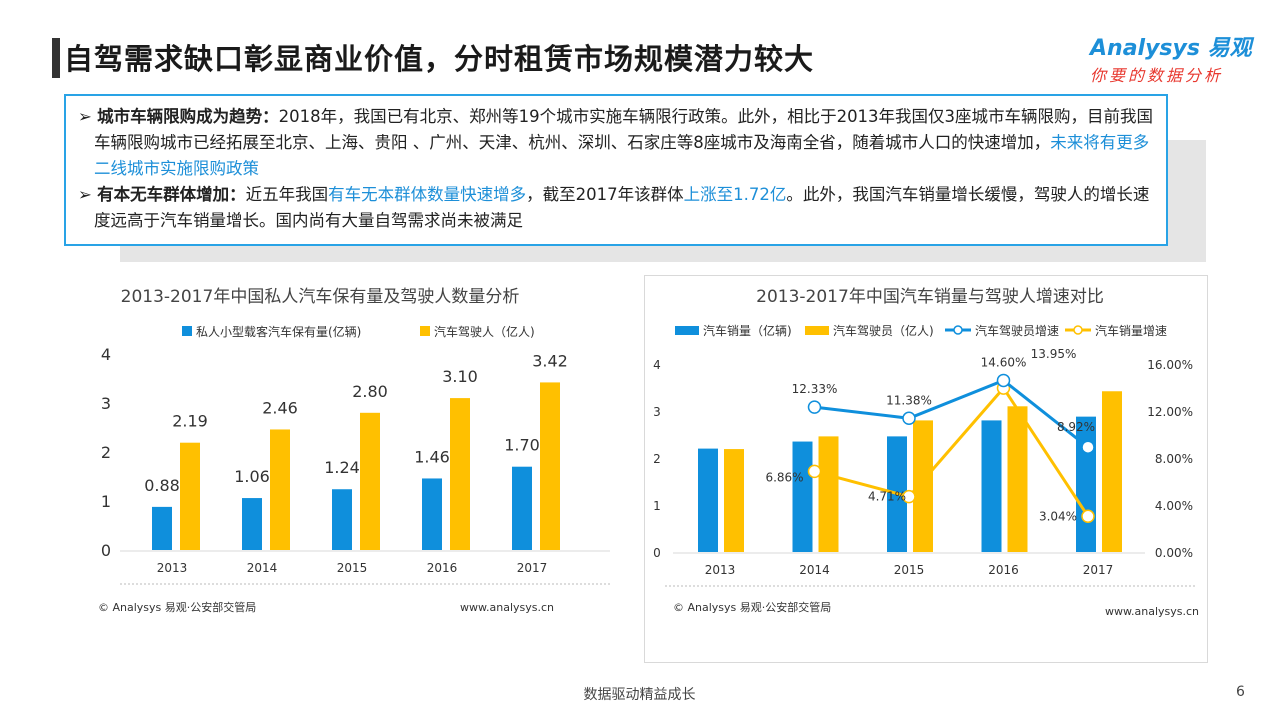  What do you see at coordinates (287, 194) in the screenshot?
I see `bullet-text: 近五年我国` at bounding box center [287, 194].